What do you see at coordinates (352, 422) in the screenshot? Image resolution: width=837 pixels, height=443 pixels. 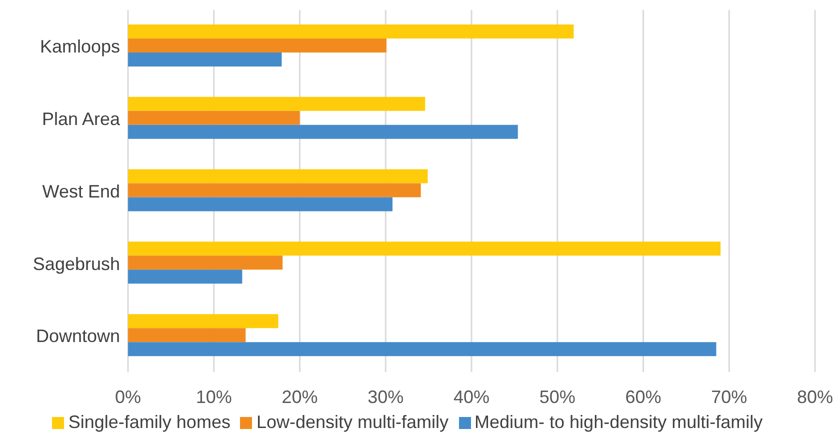 I see `legend-label: Low-density multi-family` at bounding box center [352, 422].